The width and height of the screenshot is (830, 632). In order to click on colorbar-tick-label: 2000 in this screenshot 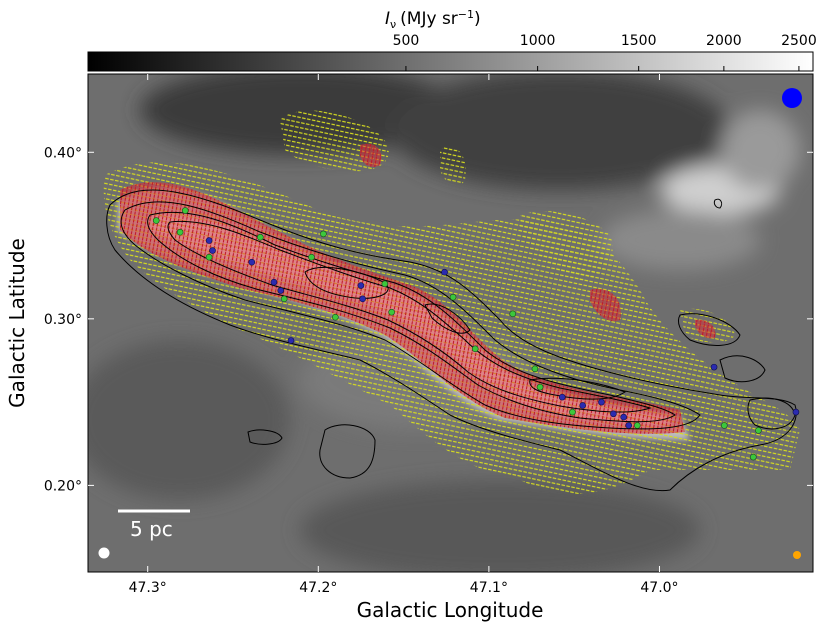, I will do `click(724, 41)`.